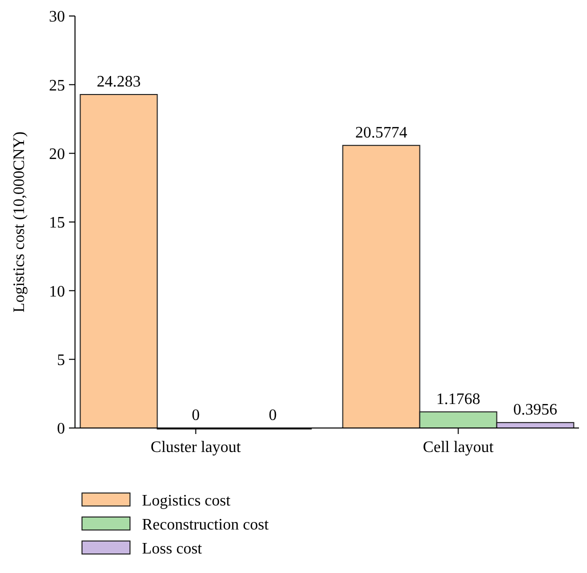 The height and width of the screenshot is (573, 587). What do you see at coordinates (458, 447) in the screenshot?
I see `x-tick-label: Cell layout` at bounding box center [458, 447].